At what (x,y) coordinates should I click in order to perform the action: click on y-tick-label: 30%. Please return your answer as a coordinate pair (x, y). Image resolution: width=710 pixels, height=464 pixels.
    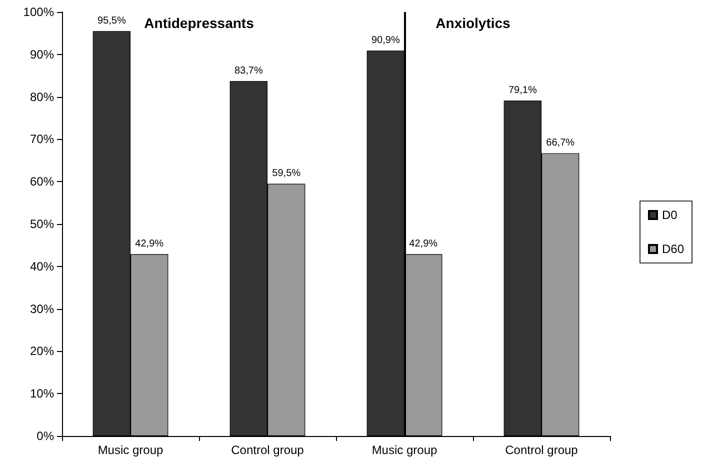
    Looking at the image, I should click on (42, 309).